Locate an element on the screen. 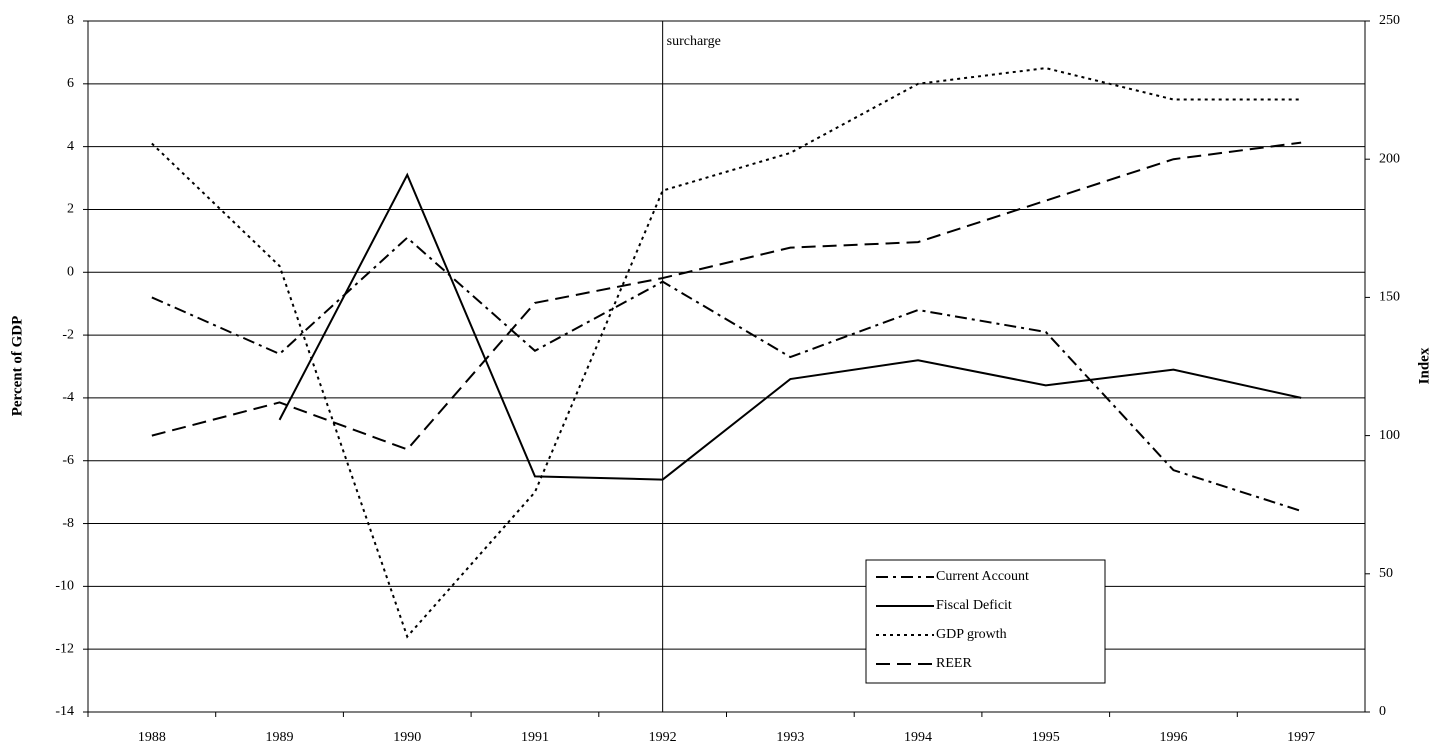 This screenshot has height=755, width=1445. y2-tick-label: 200 is located at coordinates (1389, 158).